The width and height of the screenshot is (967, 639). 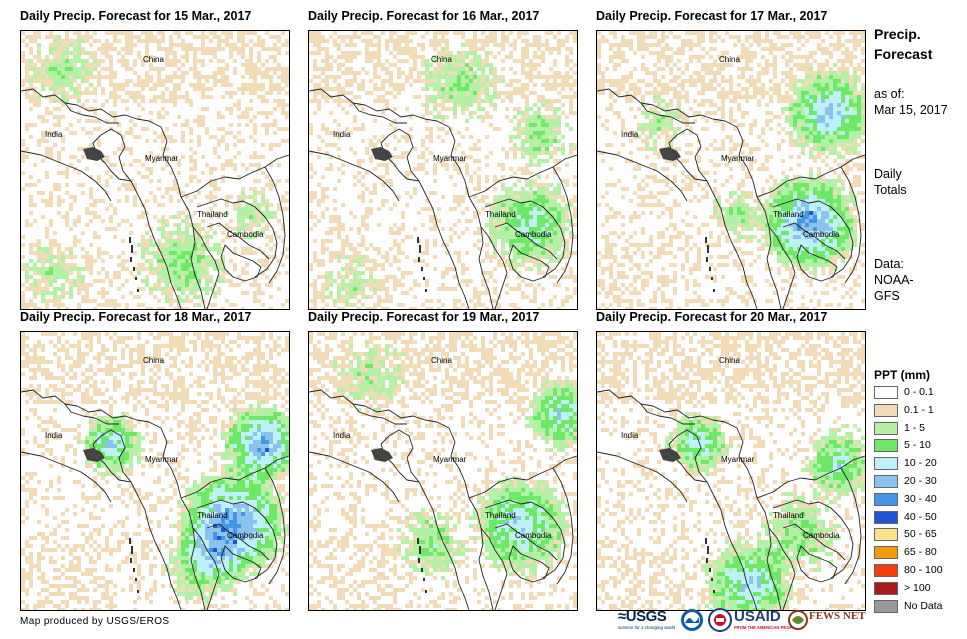 I want to click on legend-label: 0.1 - 1, so click(x=919, y=409).